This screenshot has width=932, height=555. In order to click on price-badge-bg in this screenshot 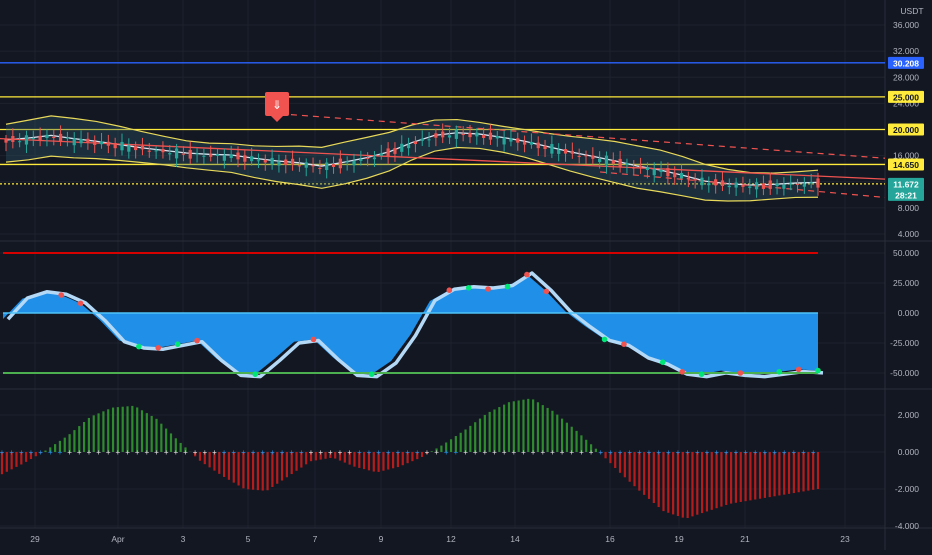, I will do `click(906, 194)`.